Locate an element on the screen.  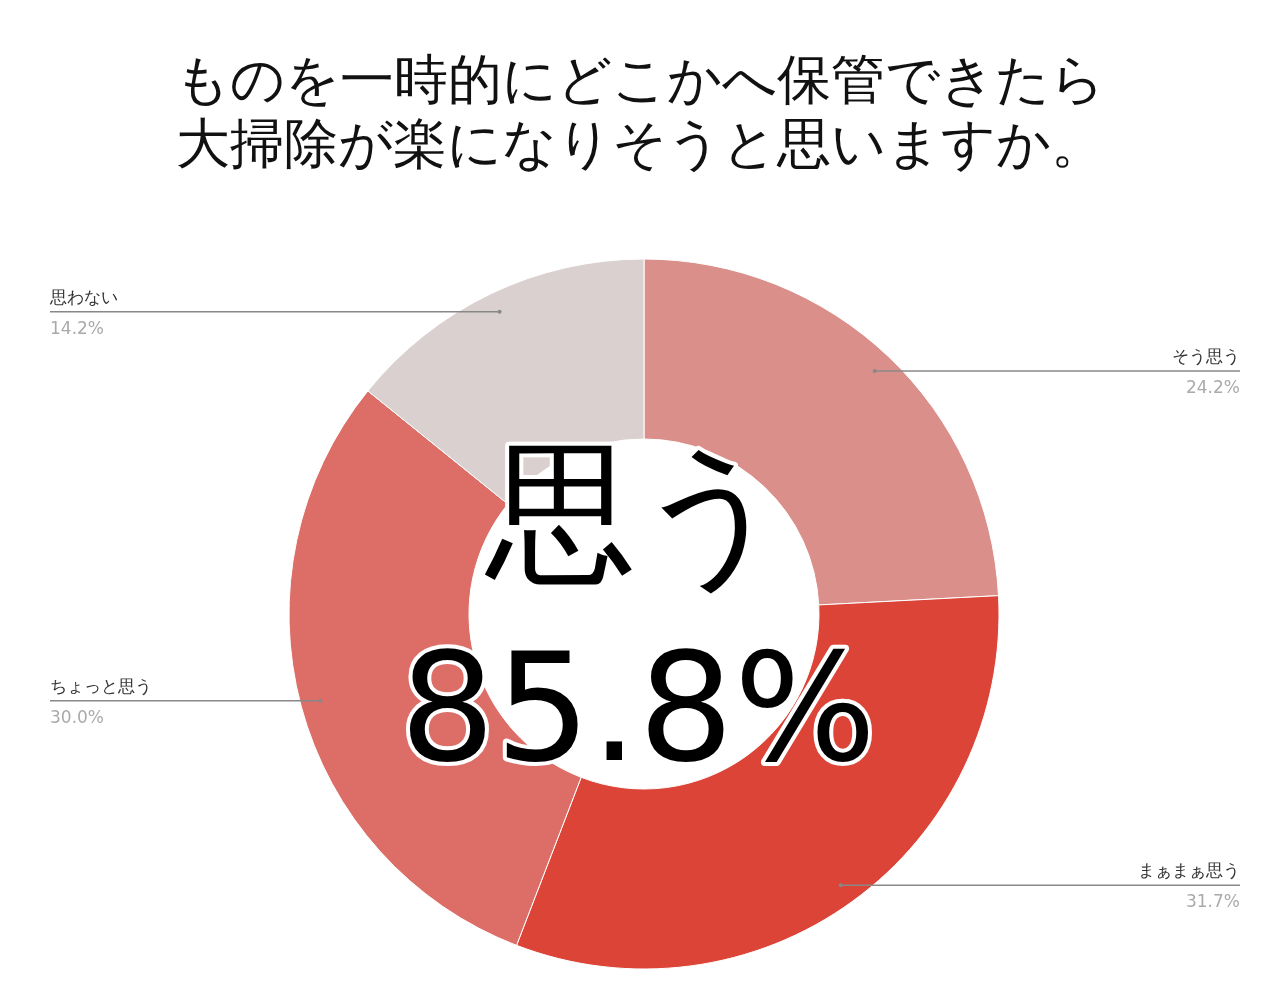
data-label: 31.7% is located at coordinates (1212, 901).